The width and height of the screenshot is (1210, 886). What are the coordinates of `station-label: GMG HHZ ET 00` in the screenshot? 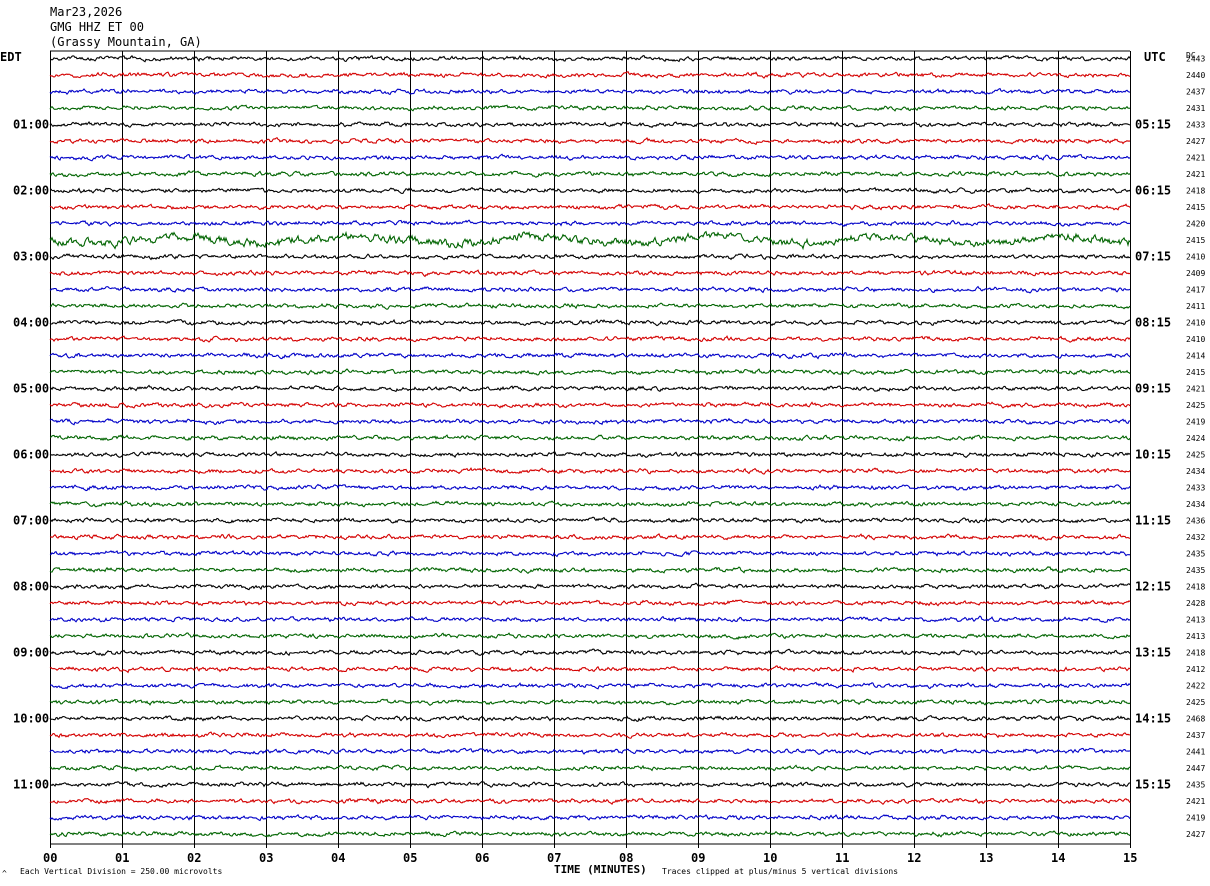 It's located at (97, 27).